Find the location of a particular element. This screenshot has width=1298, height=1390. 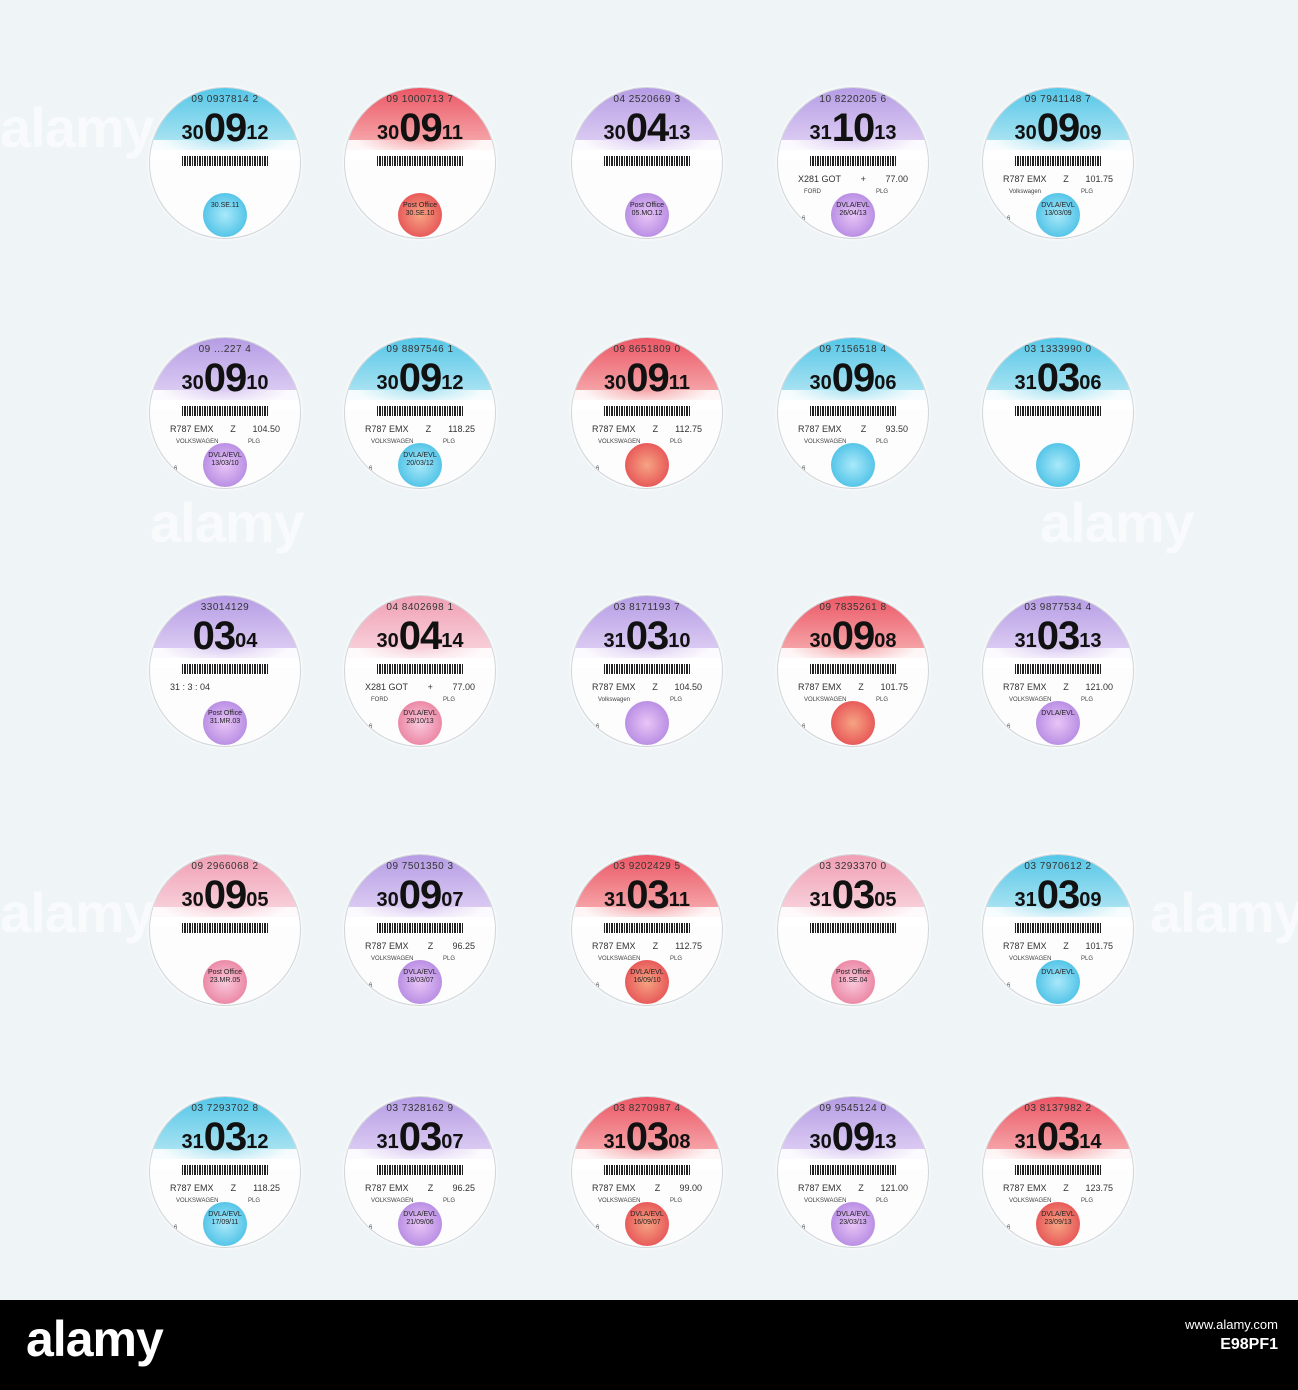

expiry-year: 08 is located at coordinates (885, 641).